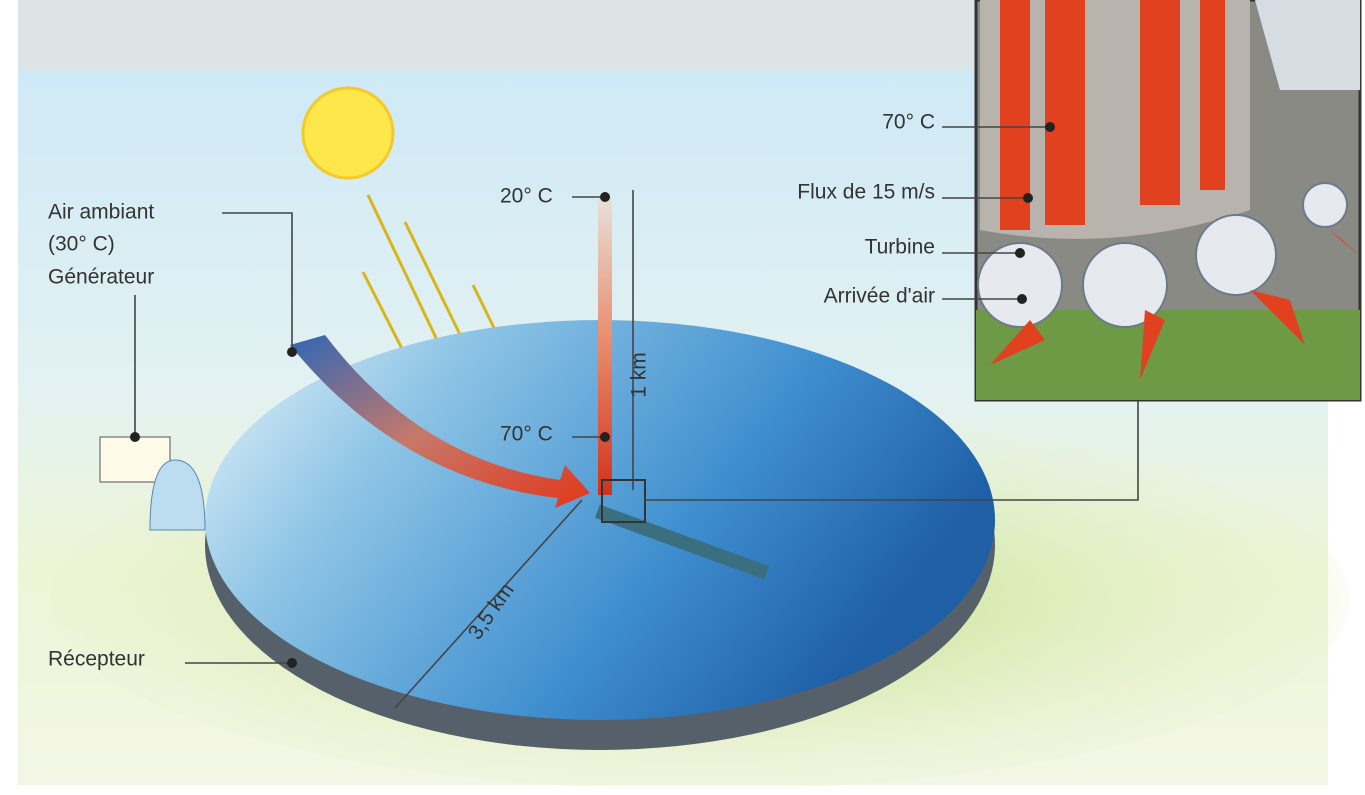  I want to click on inset-label: 70° C, so click(908, 122).